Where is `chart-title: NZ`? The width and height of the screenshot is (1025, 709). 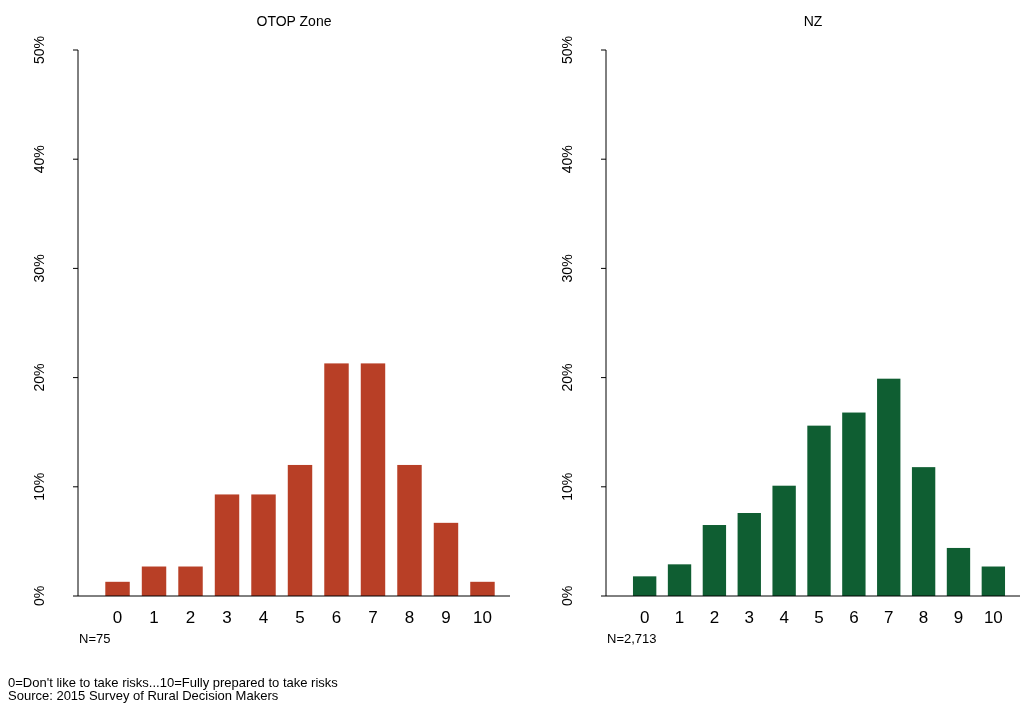
chart-title: NZ is located at coordinates (813, 21).